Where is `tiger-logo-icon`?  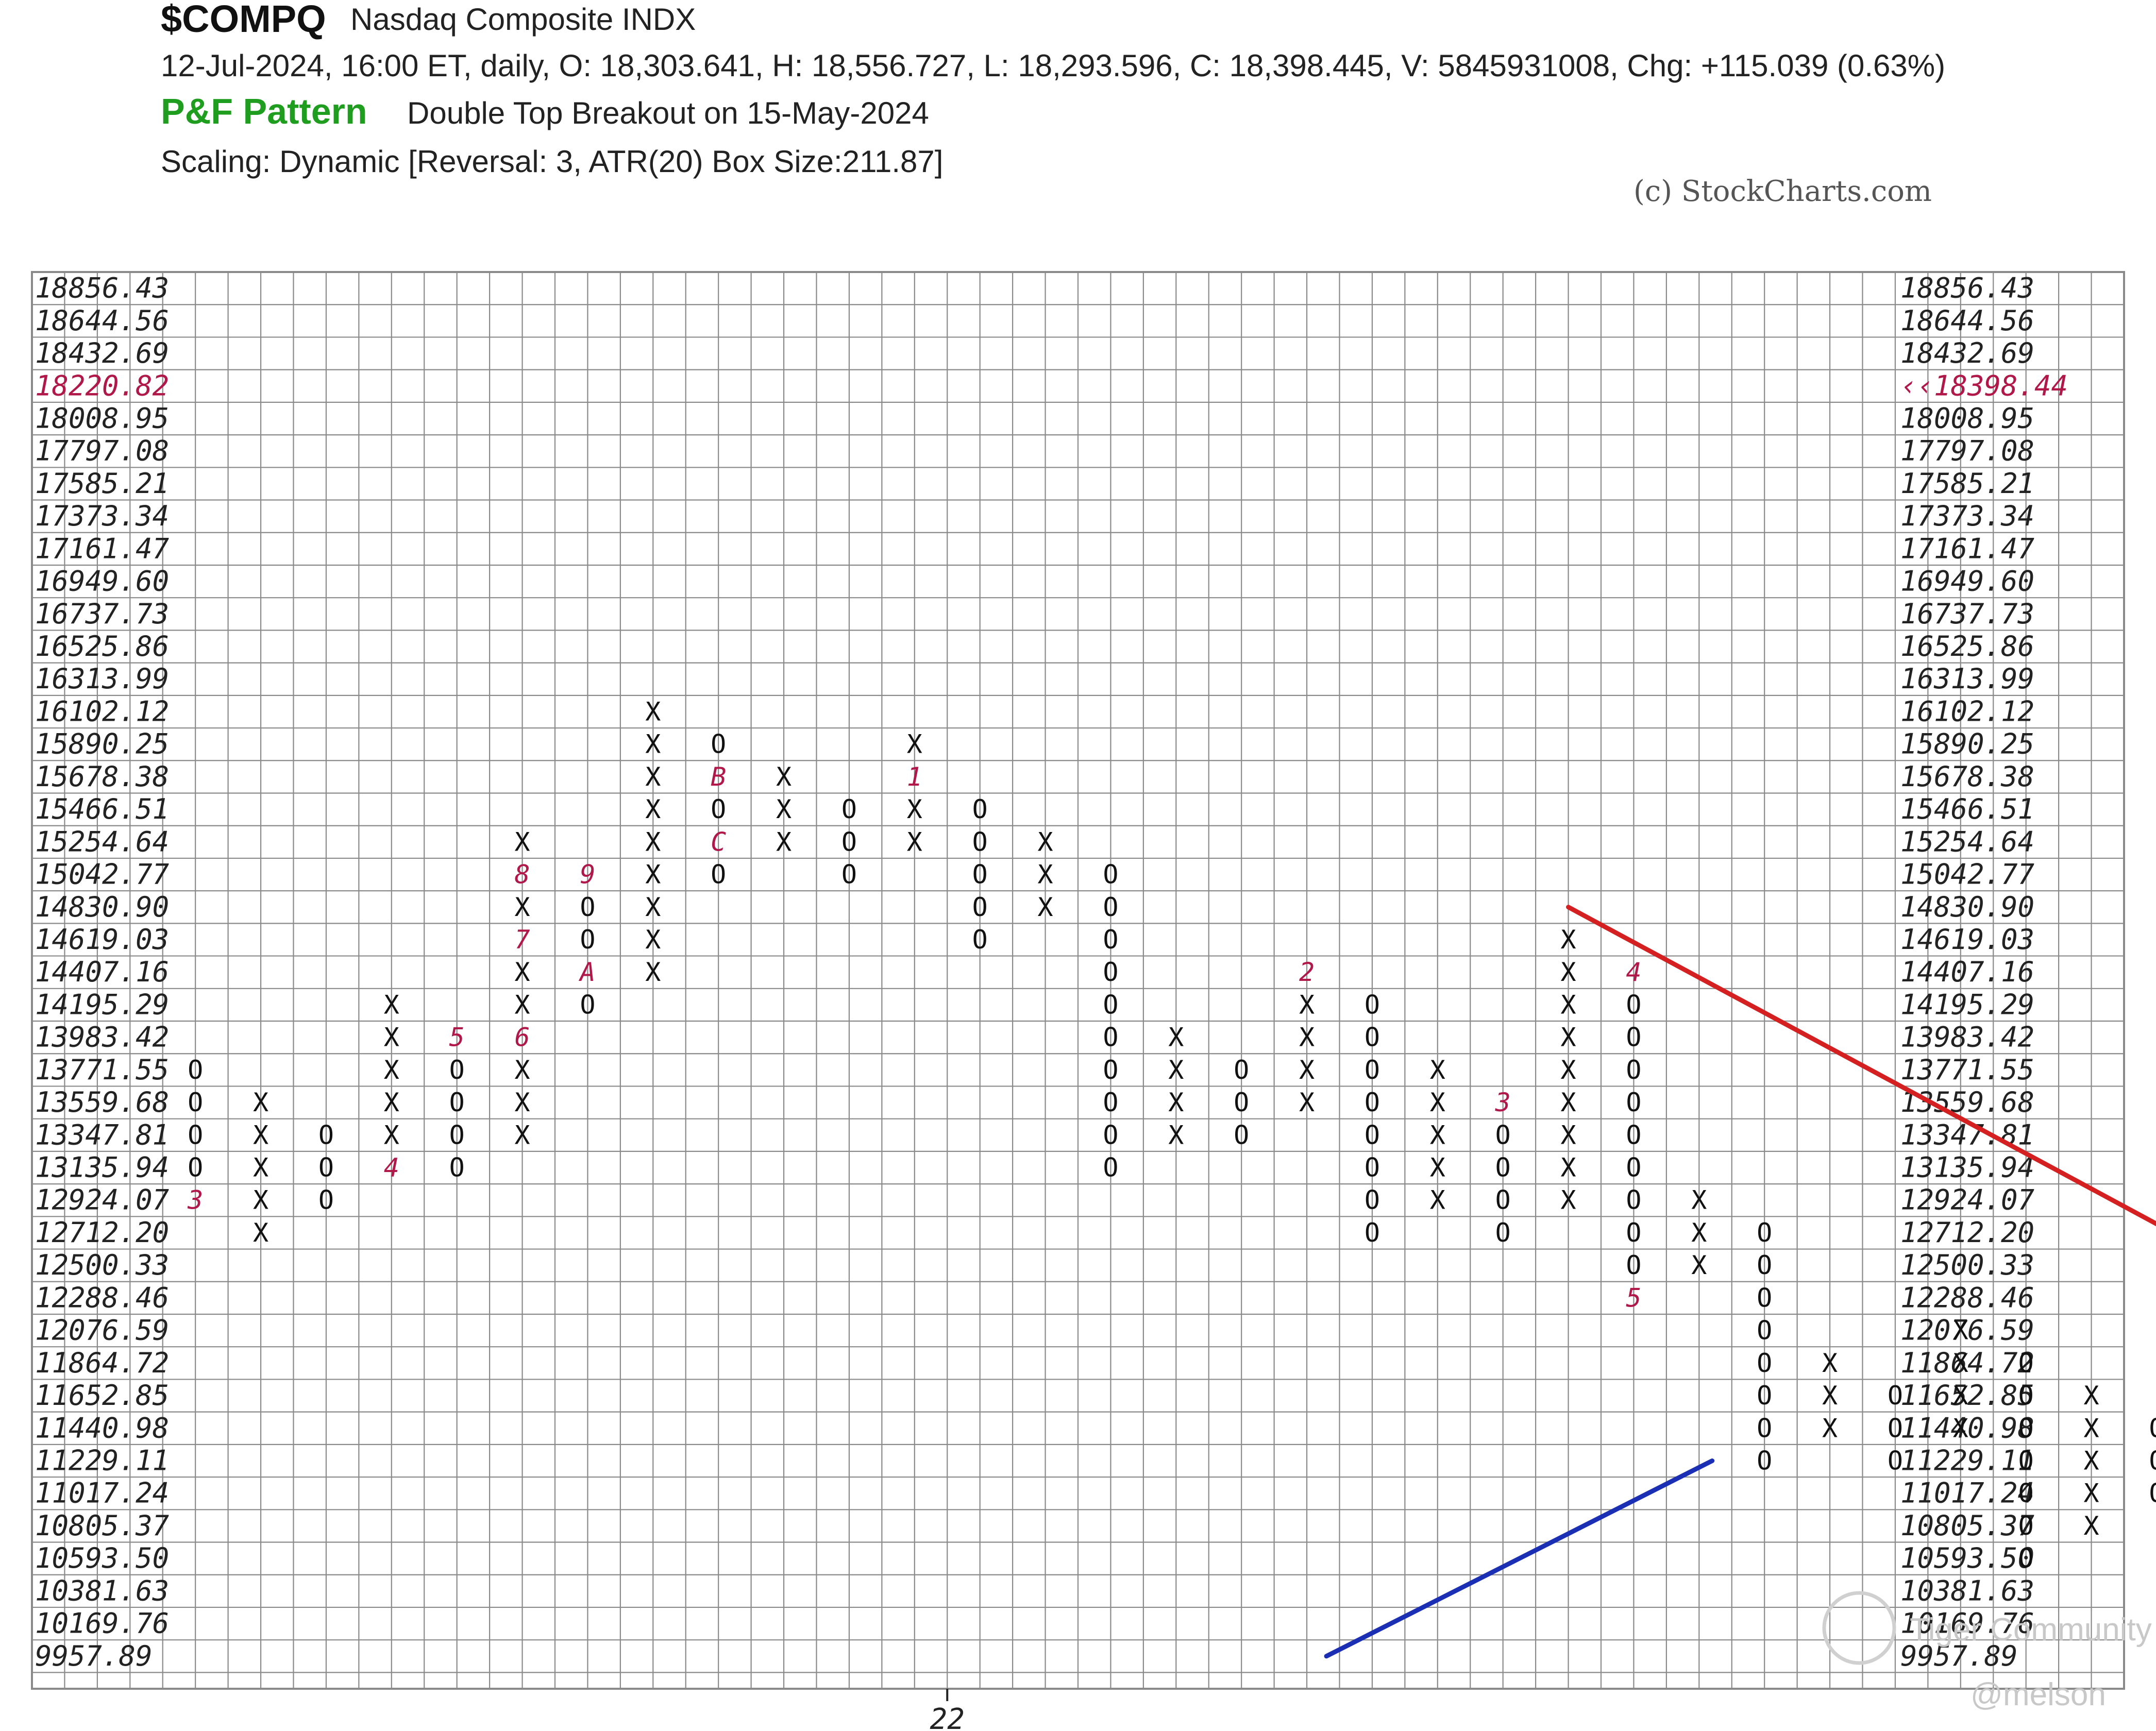
tiger-logo-icon is located at coordinates (1859, 1628).